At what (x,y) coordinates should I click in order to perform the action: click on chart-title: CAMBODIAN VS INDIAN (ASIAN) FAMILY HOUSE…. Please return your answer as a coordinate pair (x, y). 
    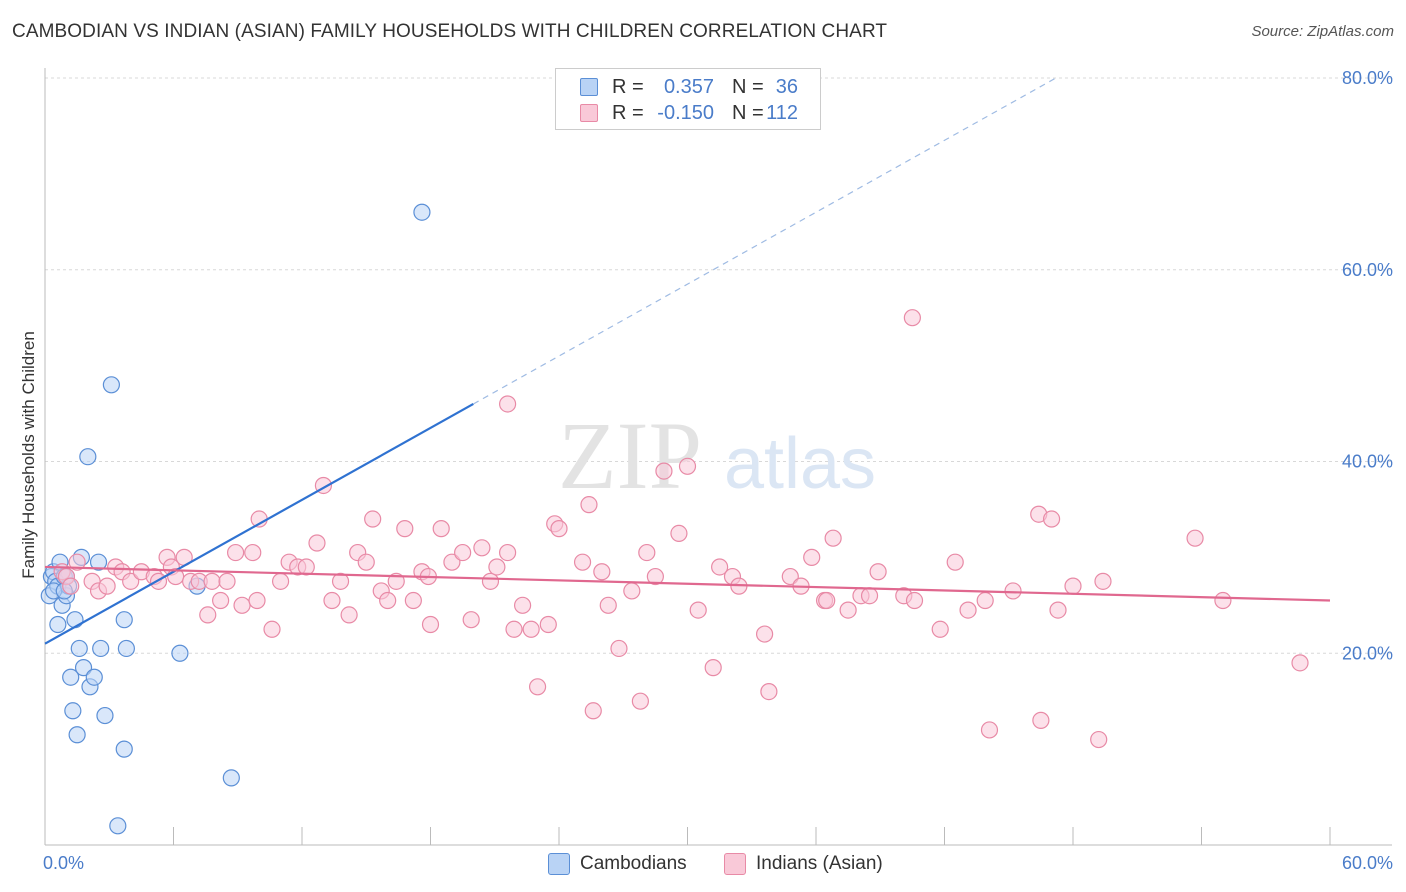
    Looking at the image, I should click on (450, 31).